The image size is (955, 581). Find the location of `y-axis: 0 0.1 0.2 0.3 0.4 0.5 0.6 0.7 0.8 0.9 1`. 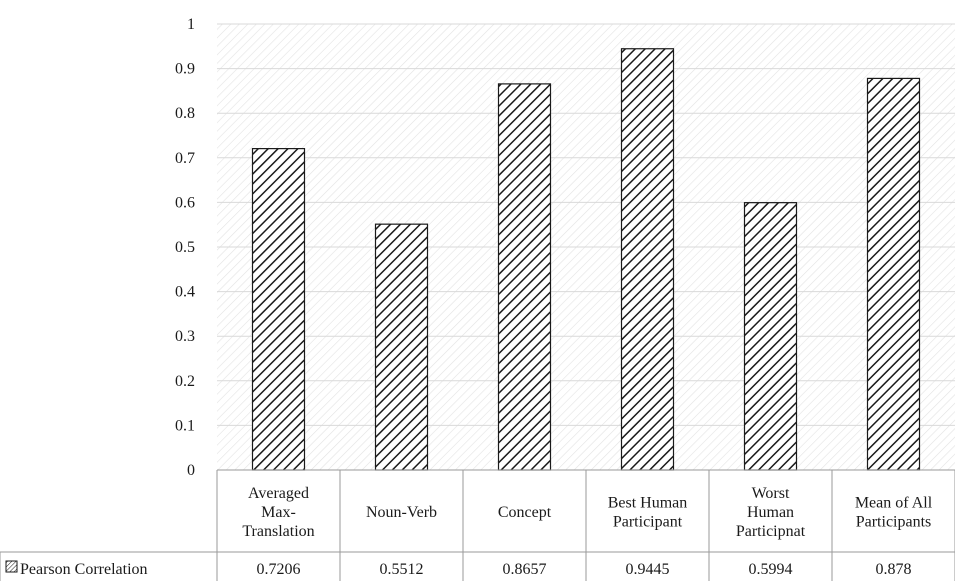

y-axis: 0 0.1 0.2 0.3 0.4 0.5 0.6 0.7 0.8 0.9 1 is located at coordinates (185, 247).